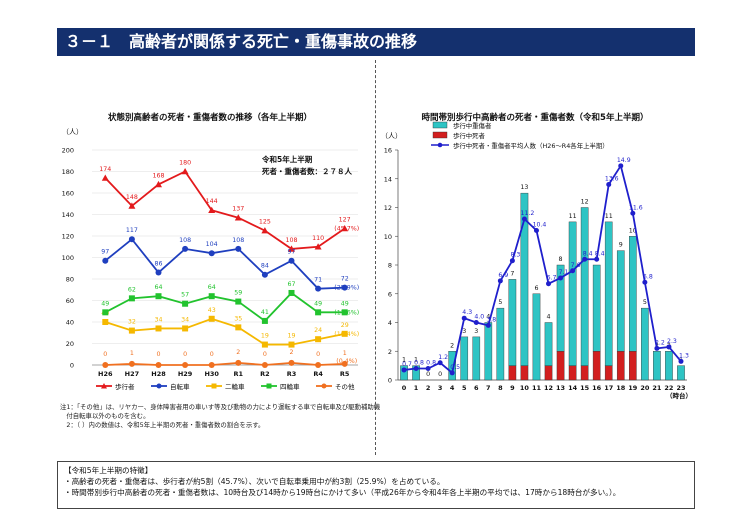  What do you see at coordinates (684, 355) in the screenshot?
I see `average-label: 1.3` at bounding box center [684, 355].